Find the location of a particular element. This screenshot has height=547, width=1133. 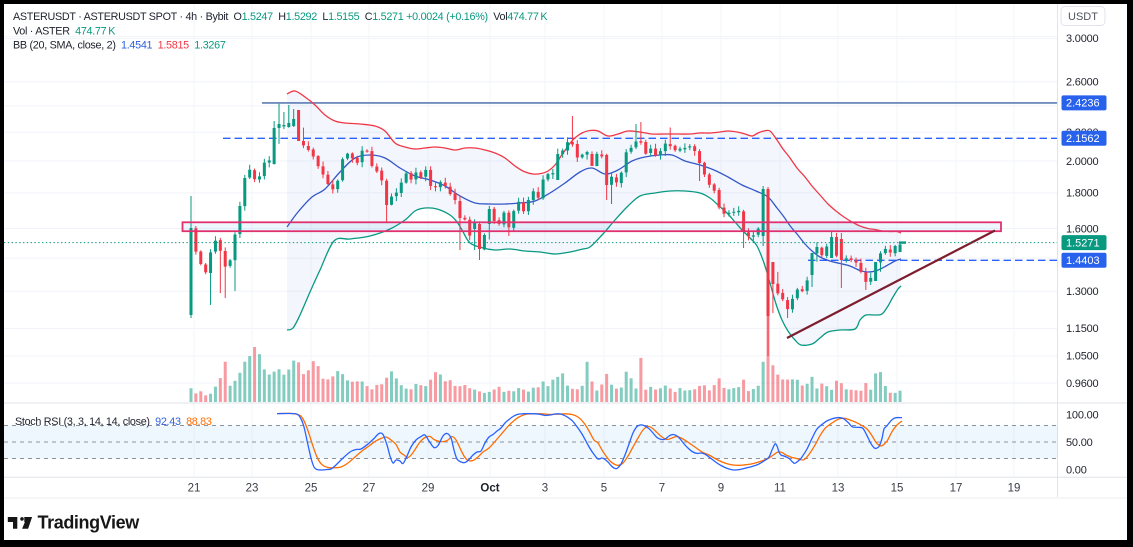

svg-text: 100.00 is located at coordinates (1082, 415).